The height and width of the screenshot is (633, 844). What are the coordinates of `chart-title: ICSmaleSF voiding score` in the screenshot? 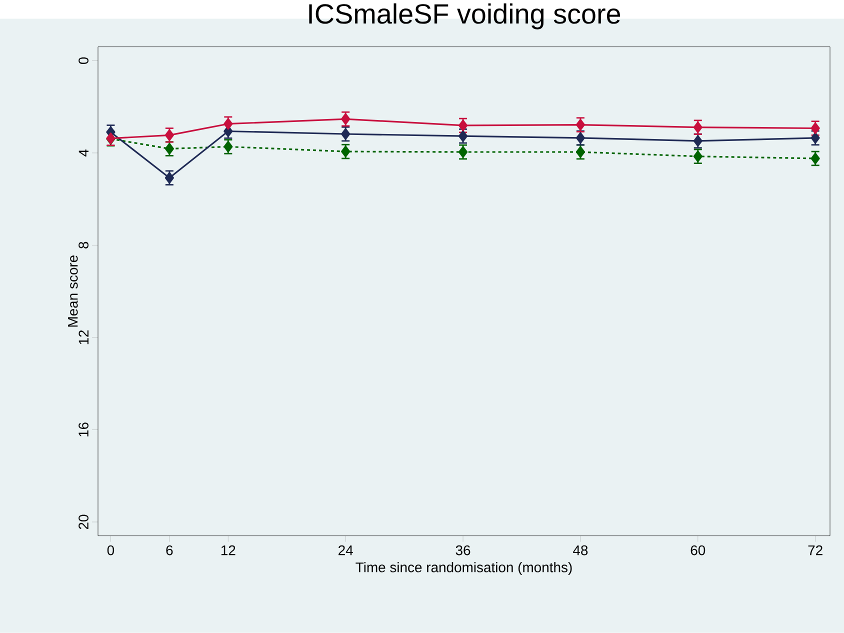 It's located at (464, 16).